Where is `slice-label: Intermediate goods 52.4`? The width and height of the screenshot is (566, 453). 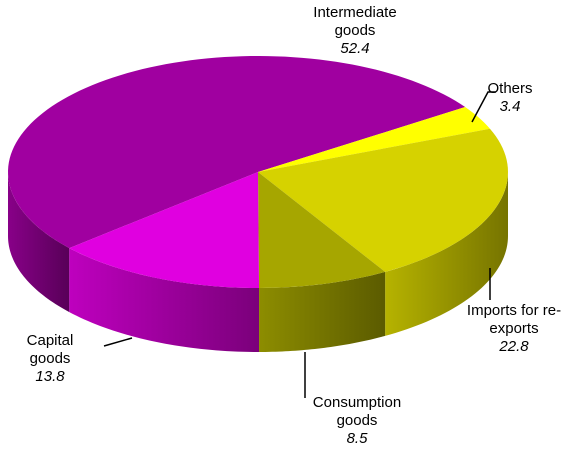
slice-label: Intermediate goods 52.4 is located at coordinates (355, 31).